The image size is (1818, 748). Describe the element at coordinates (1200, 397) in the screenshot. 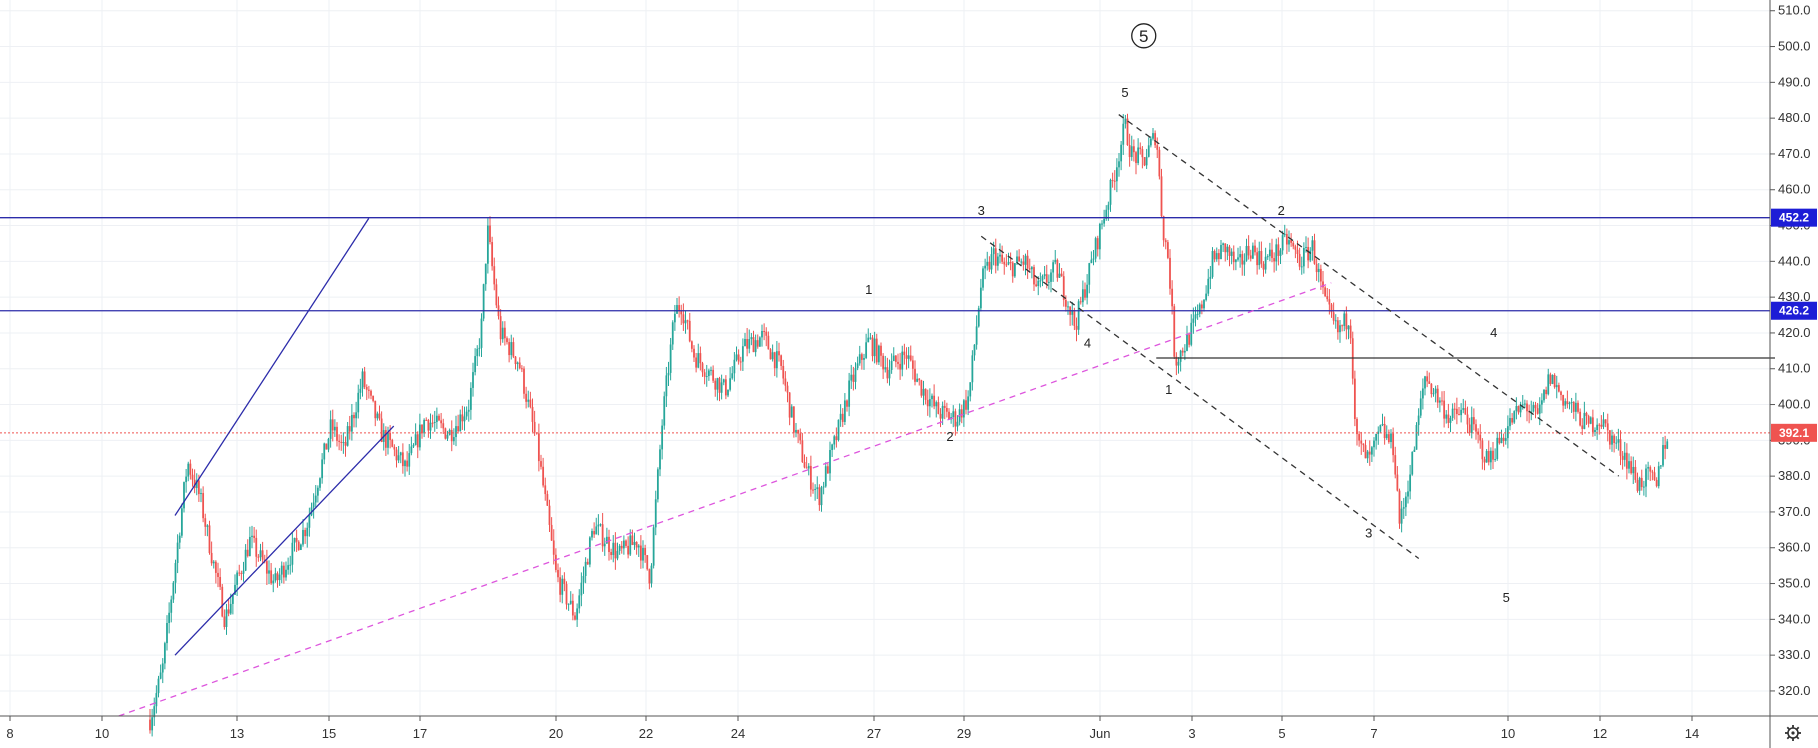

I see `wedge-lower-line` at that location.